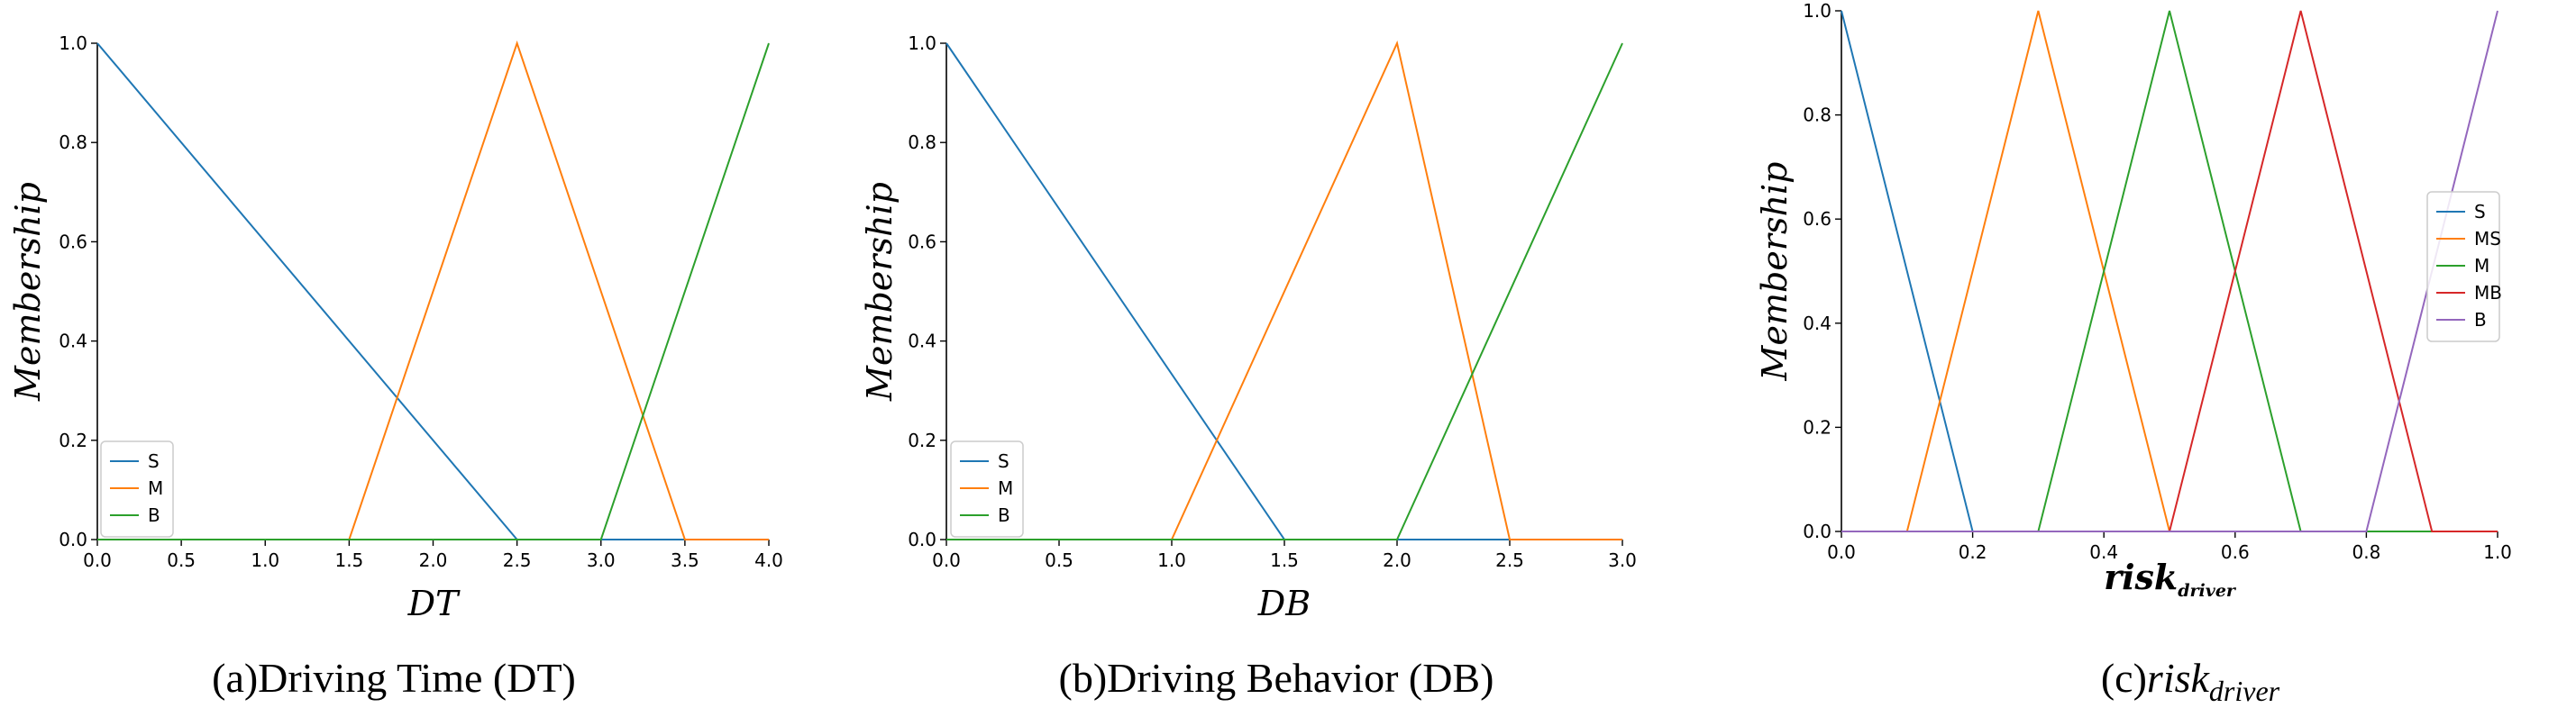 The width and height of the screenshot is (2576, 708). Describe the element at coordinates (2488, 293) in the screenshot. I see `legend-label-mb: MB` at that location.